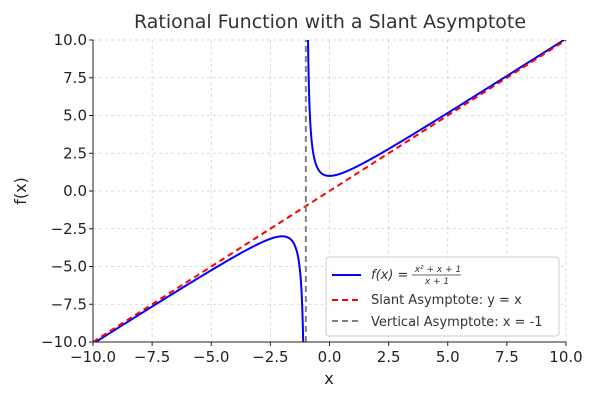 The image size is (600, 400). Describe the element at coordinates (389, 275) in the screenshot. I see `legend-label-function: f(x) =` at that location.